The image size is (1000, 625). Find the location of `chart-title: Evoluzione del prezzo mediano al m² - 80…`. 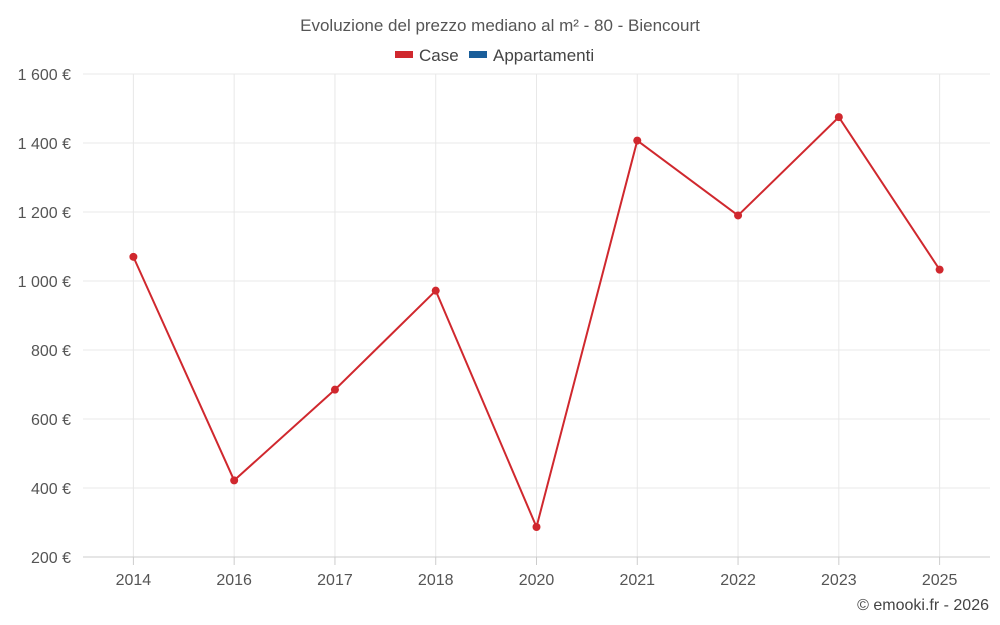

chart-title: Evoluzione del prezzo mediano al m² - 80… is located at coordinates (500, 25).